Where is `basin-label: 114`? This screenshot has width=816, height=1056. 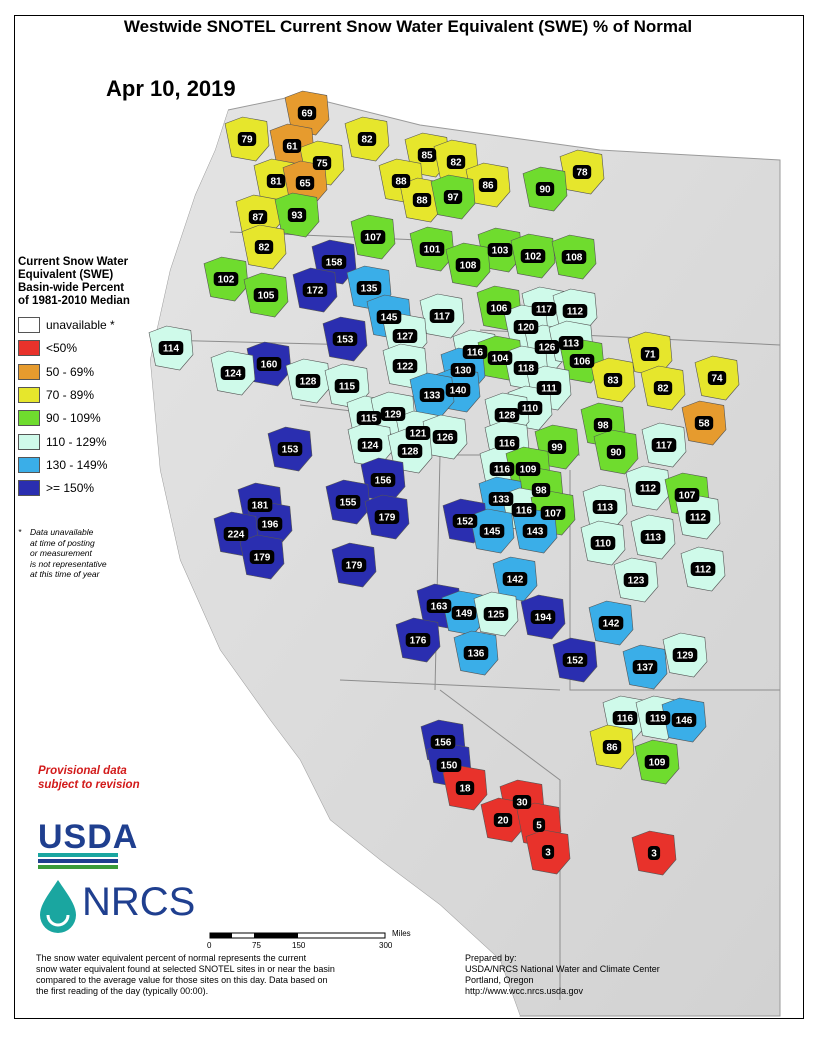
basin-label: 114 is located at coordinates (171, 348).